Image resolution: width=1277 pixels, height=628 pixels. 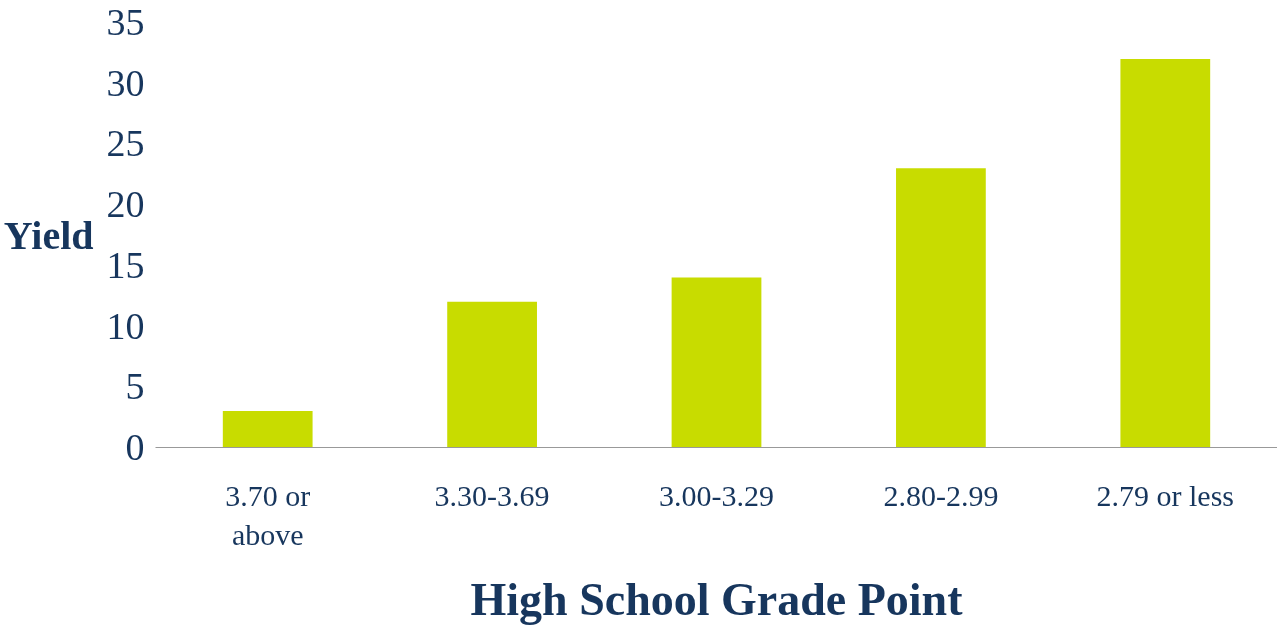 I want to click on y-tick-label: 5, so click(x=135, y=386).